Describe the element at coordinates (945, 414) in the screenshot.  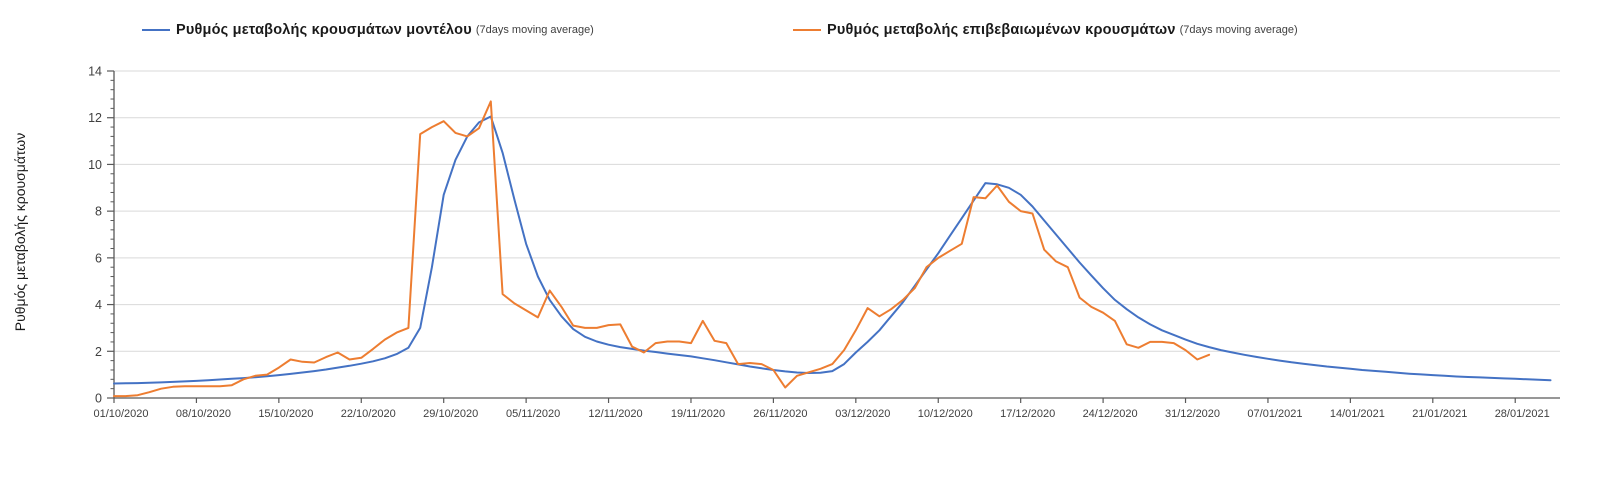
I see `x-tick-label: 10/12/2020` at that location.